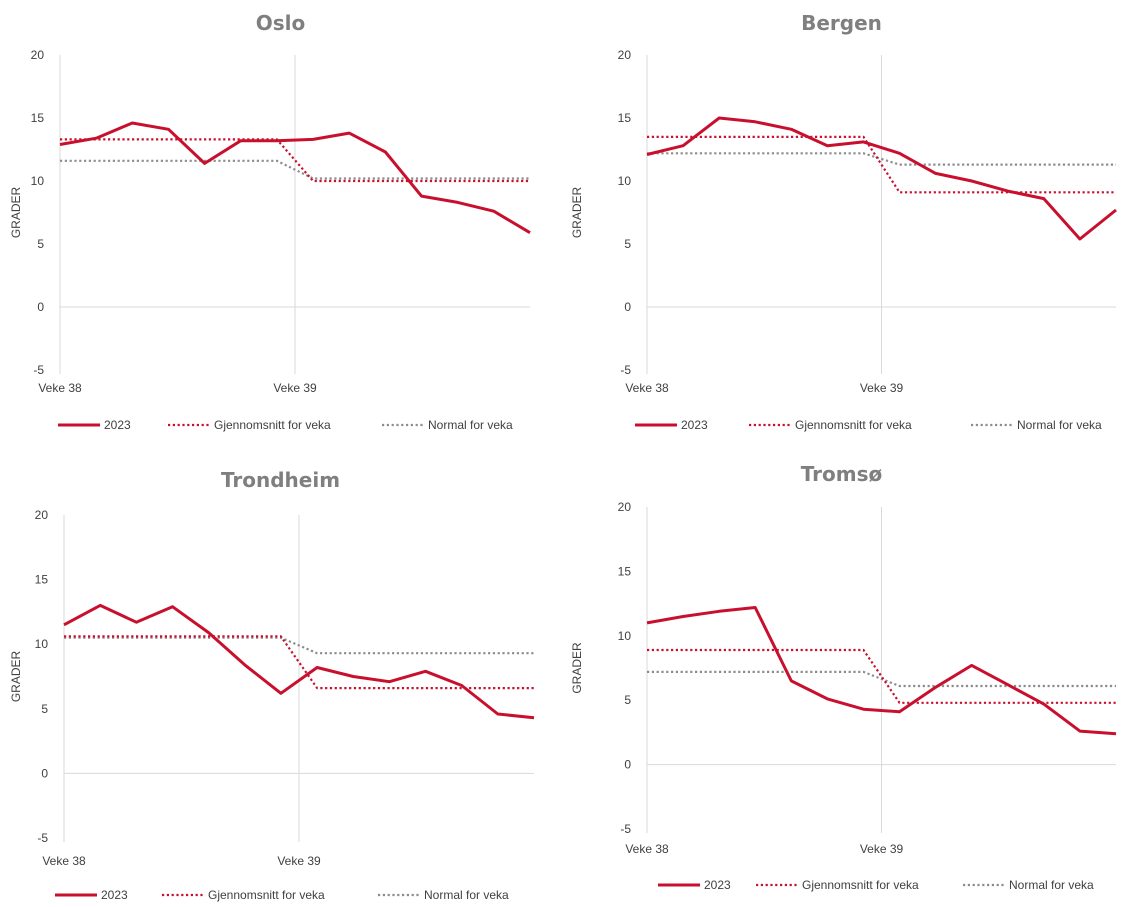 The image size is (1122, 907). What do you see at coordinates (280, 480) in the screenshot?
I see `chart-title: Trondheim` at bounding box center [280, 480].